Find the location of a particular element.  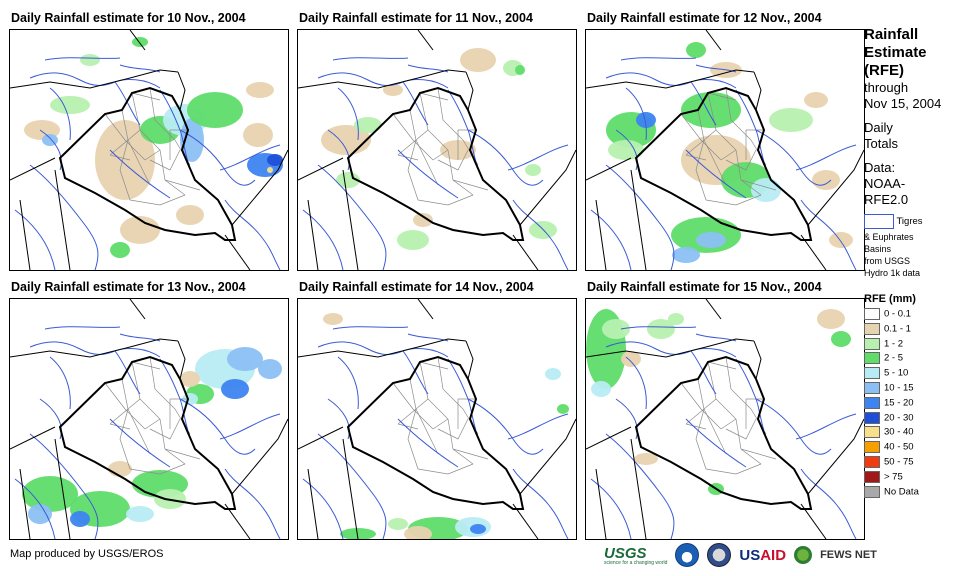

legend-label: 2 - 5 is located at coordinates (894, 358).